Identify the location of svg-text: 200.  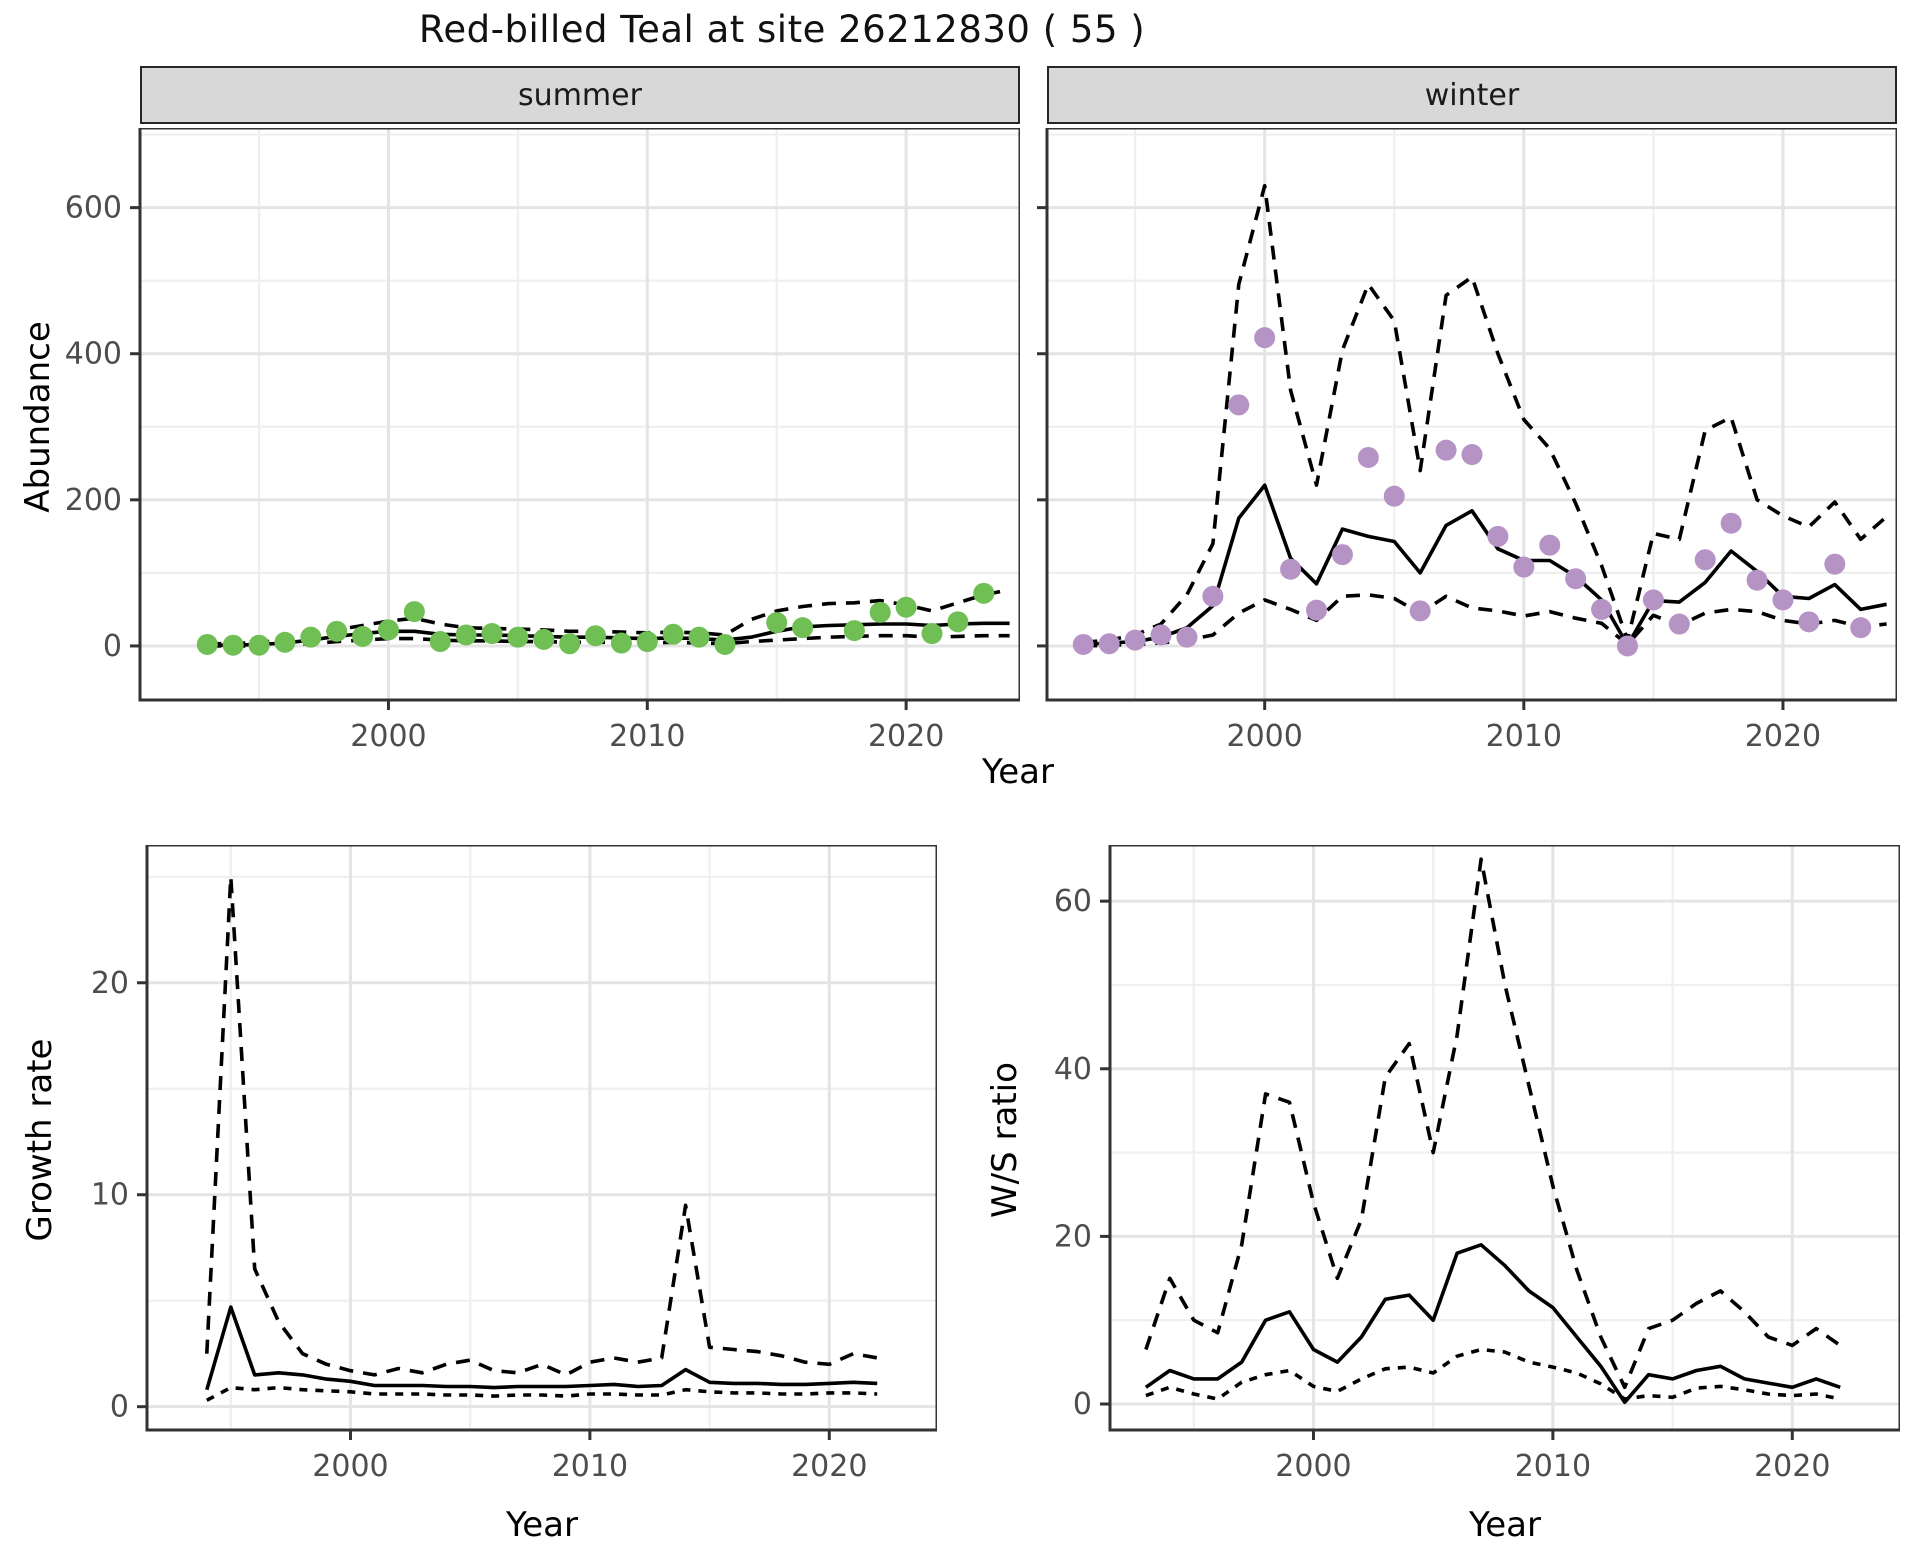
(93, 500).